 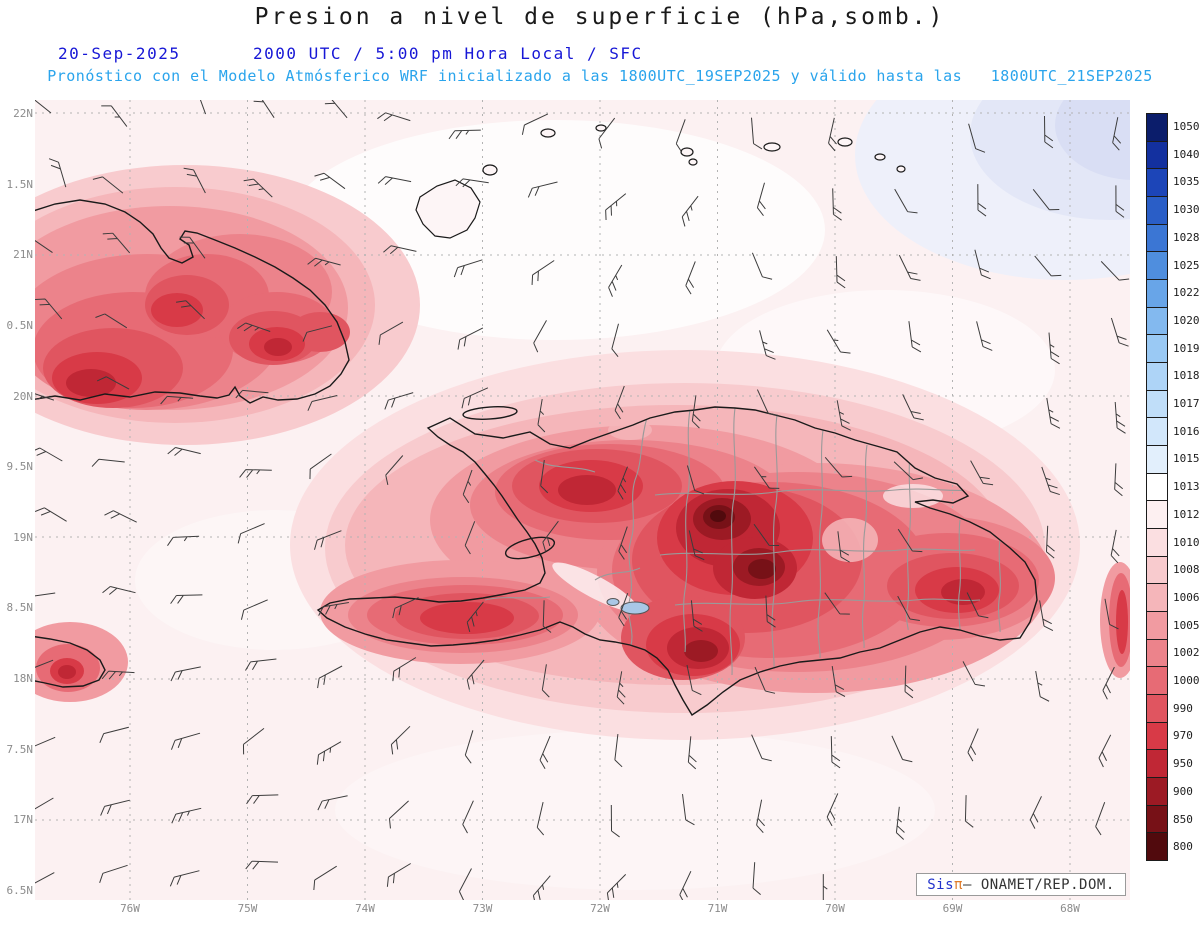 I want to click on colorbar-value: 970, so click(x=1183, y=736).